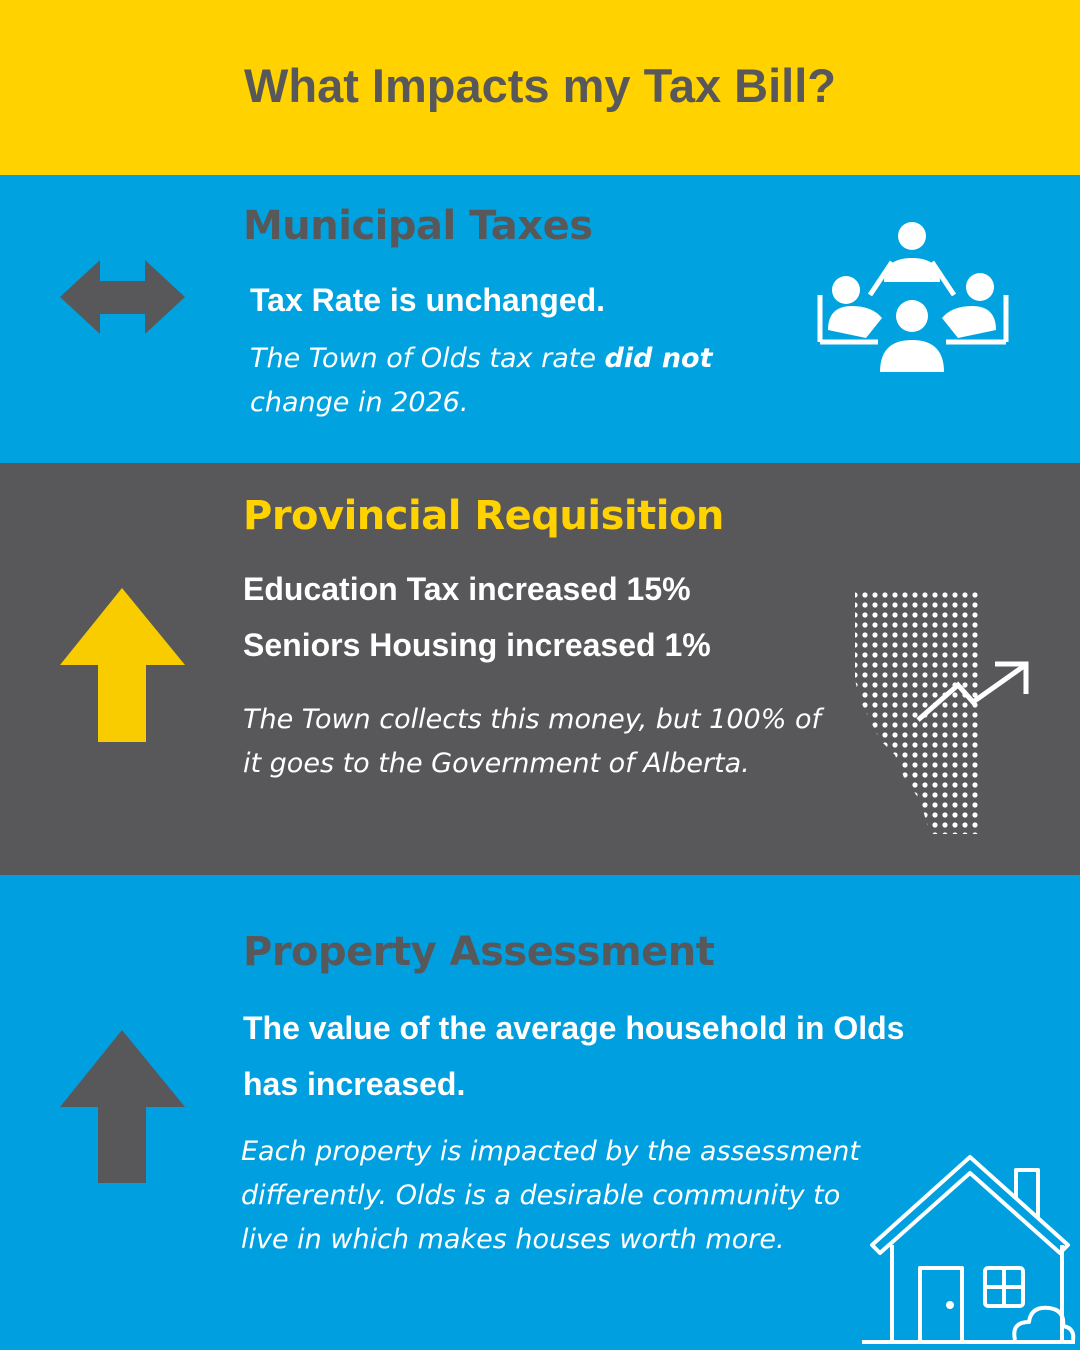  What do you see at coordinates (1012, 677) in the screenshot?
I see `trend-arrowhead` at bounding box center [1012, 677].